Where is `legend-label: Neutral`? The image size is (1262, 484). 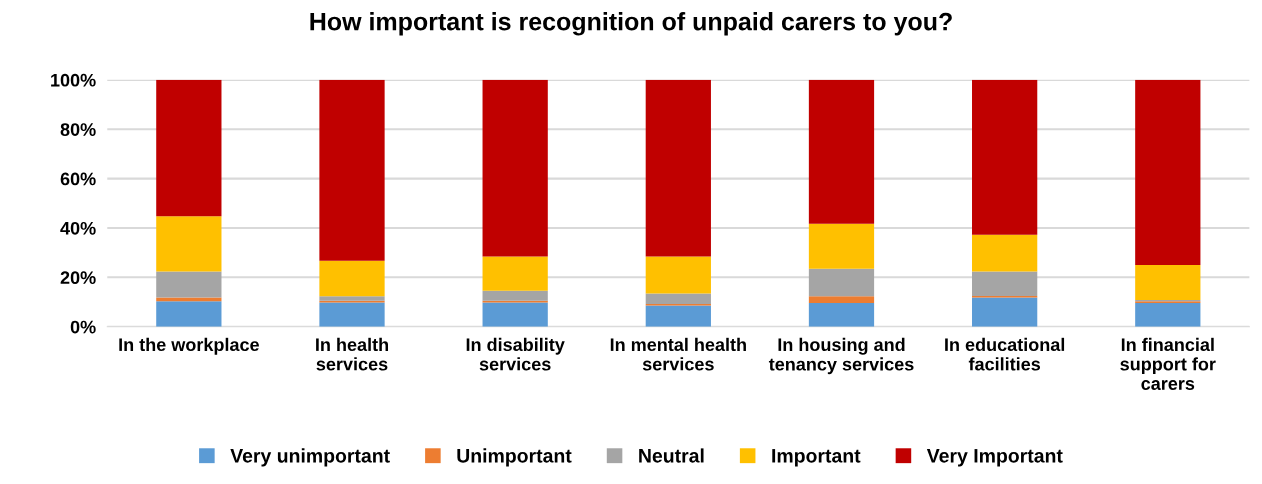 legend-label: Neutral is located at coordinates (671, 455).